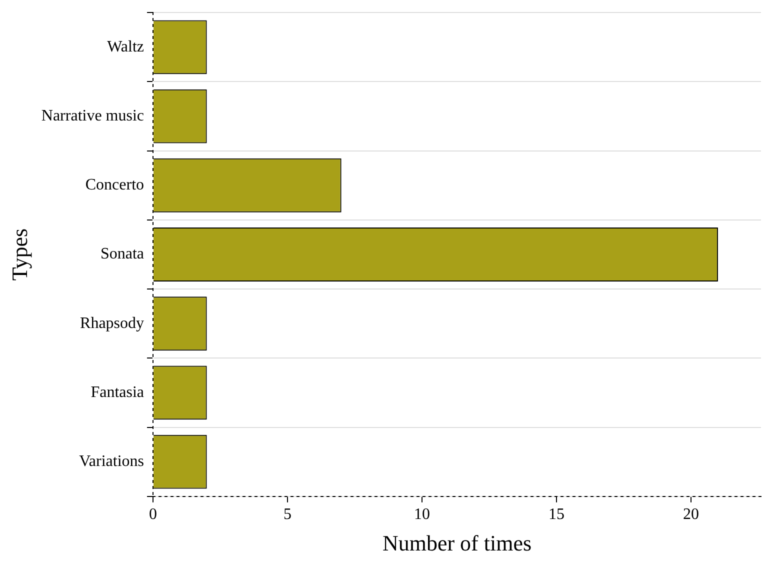 This screenshot has height=566, width=767. I want to click on x-tick-label: 20, so click(691, 515).